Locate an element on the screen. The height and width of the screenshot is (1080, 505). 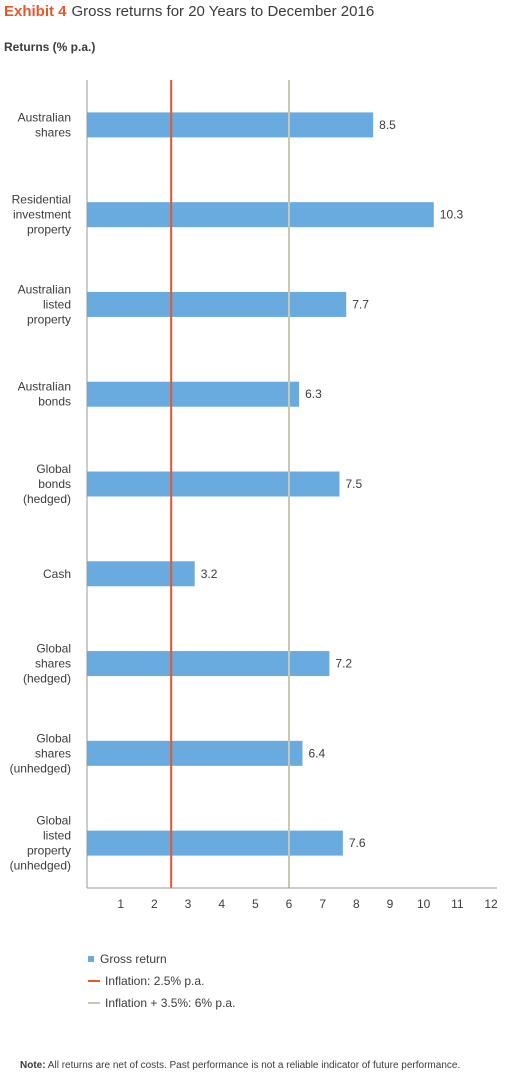
x-tick-label: 11 is located at coordinates (457, 904).